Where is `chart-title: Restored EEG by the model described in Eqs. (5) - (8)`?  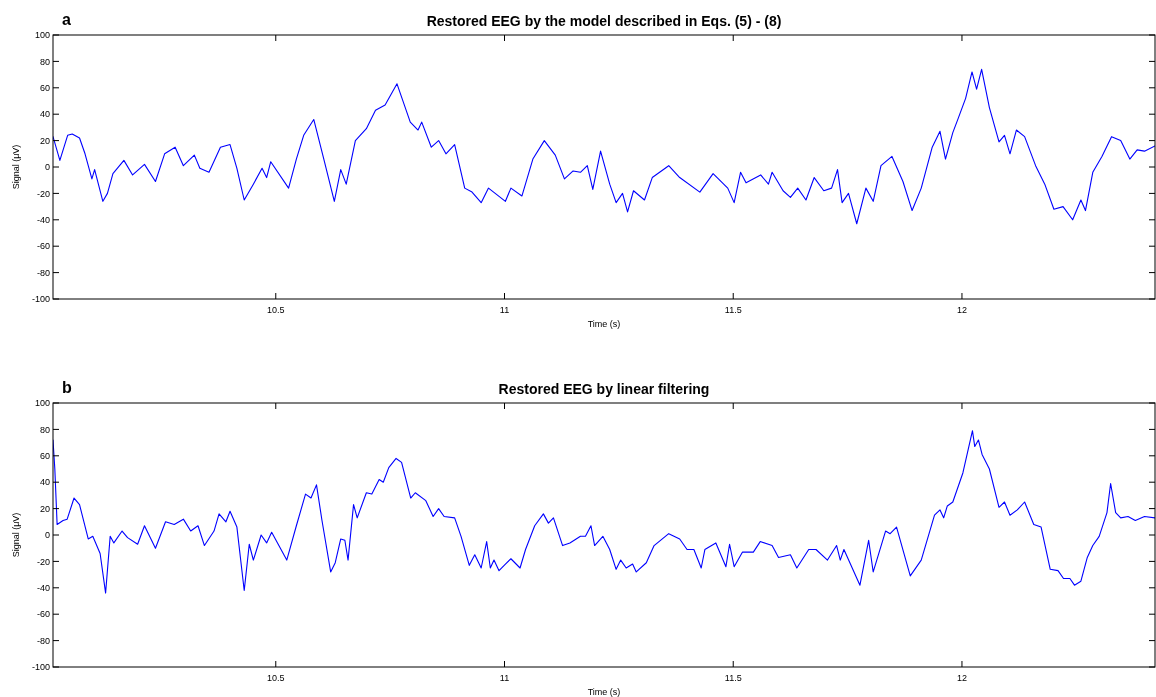 chart-title: Restored EEG by the model described in Eqs. (5) - (8) is located at coordinates (604, 21).